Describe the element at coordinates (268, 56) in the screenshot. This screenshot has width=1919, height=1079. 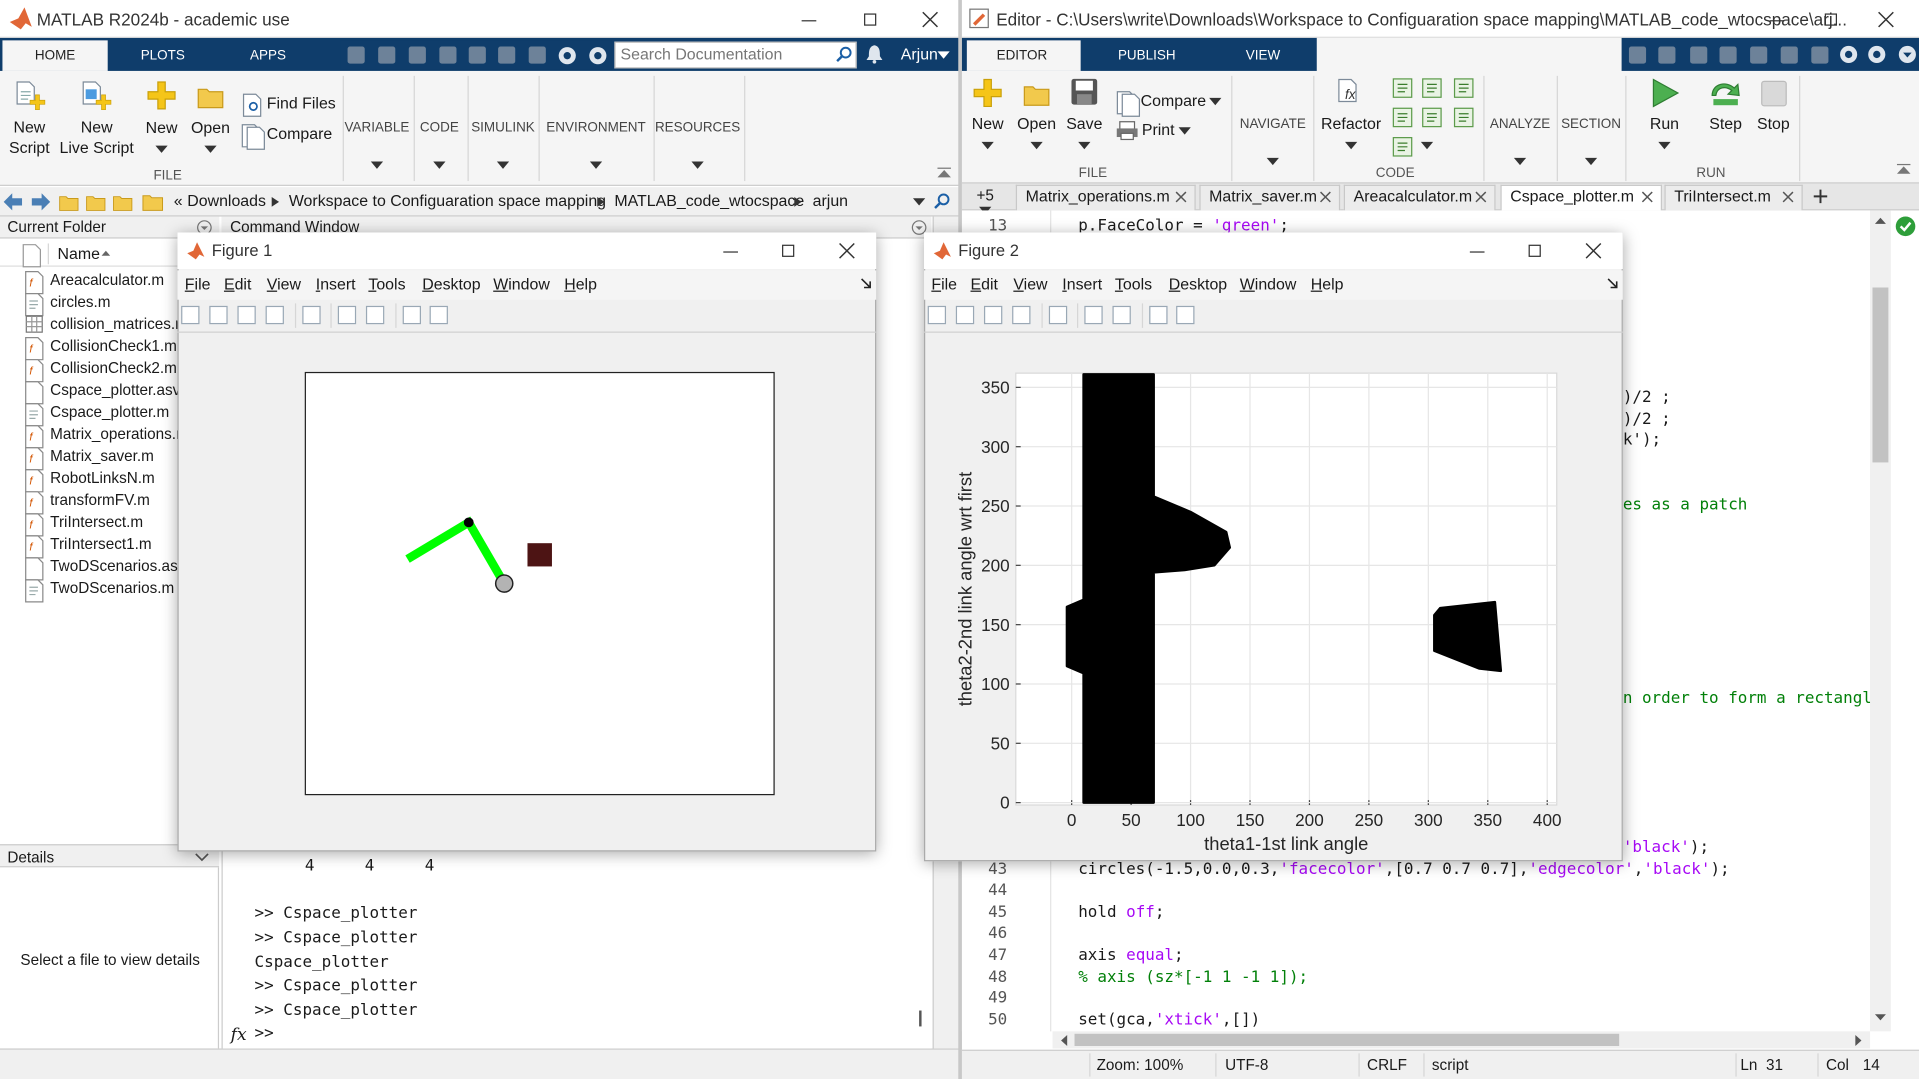
I see `ribbon-tab: APPS` at that location.